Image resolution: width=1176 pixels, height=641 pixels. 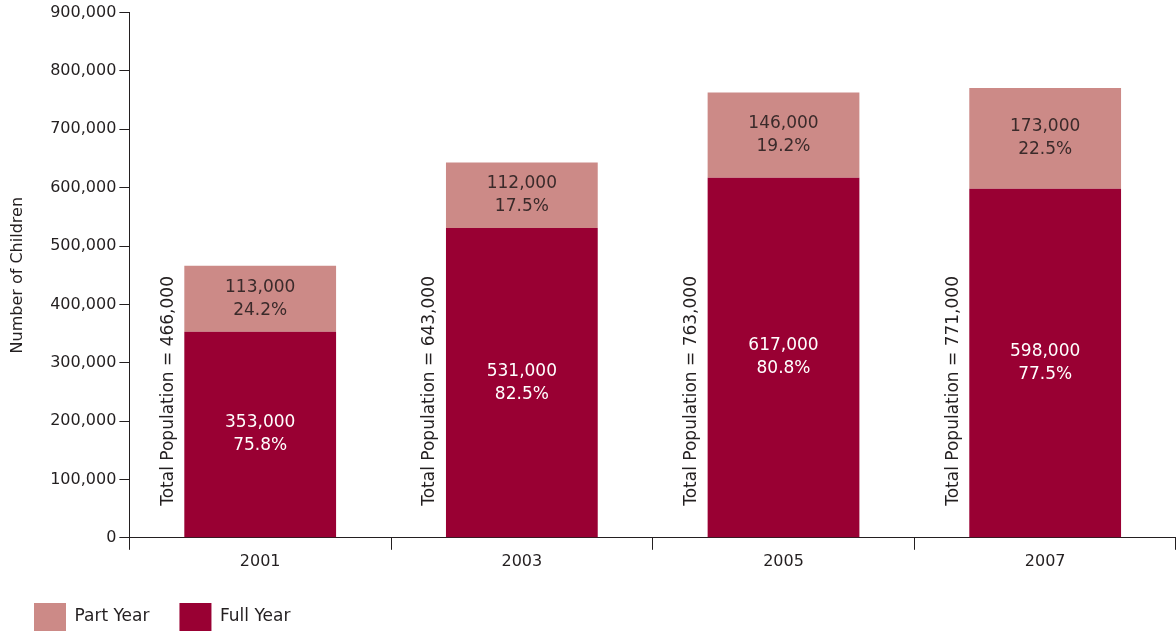 I want to click on data-label: 531,000 82.5%, so click(x=522, y=381).